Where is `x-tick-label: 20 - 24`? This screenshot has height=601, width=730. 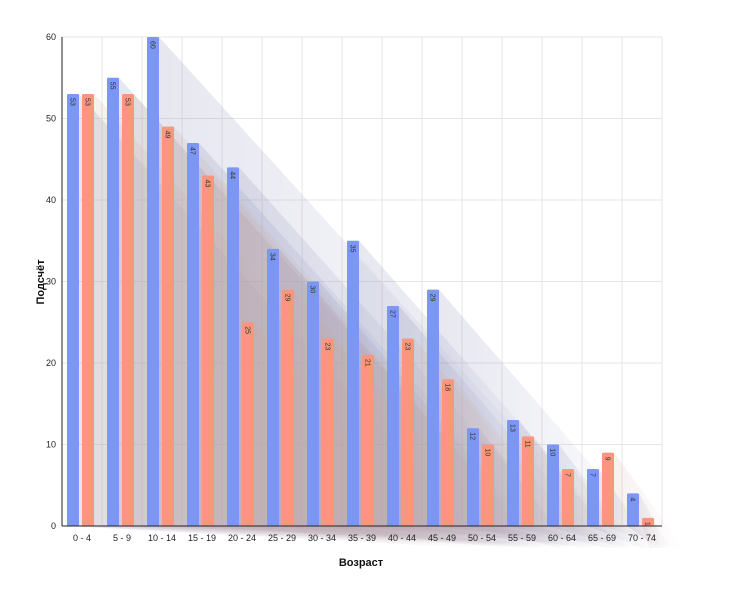
x-tick-label: 20 - 24 is located at coordinates (242, 538).